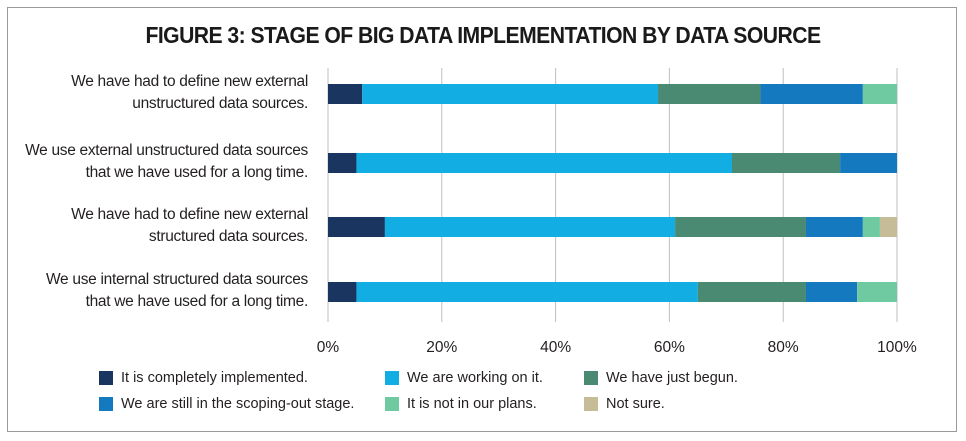 The width and height of the screenshot is (966, 441). What do you see at coordinates (897, 347) in the screenshot?
I see `x-tick-label: 100%` at bounding box center [897, 347].